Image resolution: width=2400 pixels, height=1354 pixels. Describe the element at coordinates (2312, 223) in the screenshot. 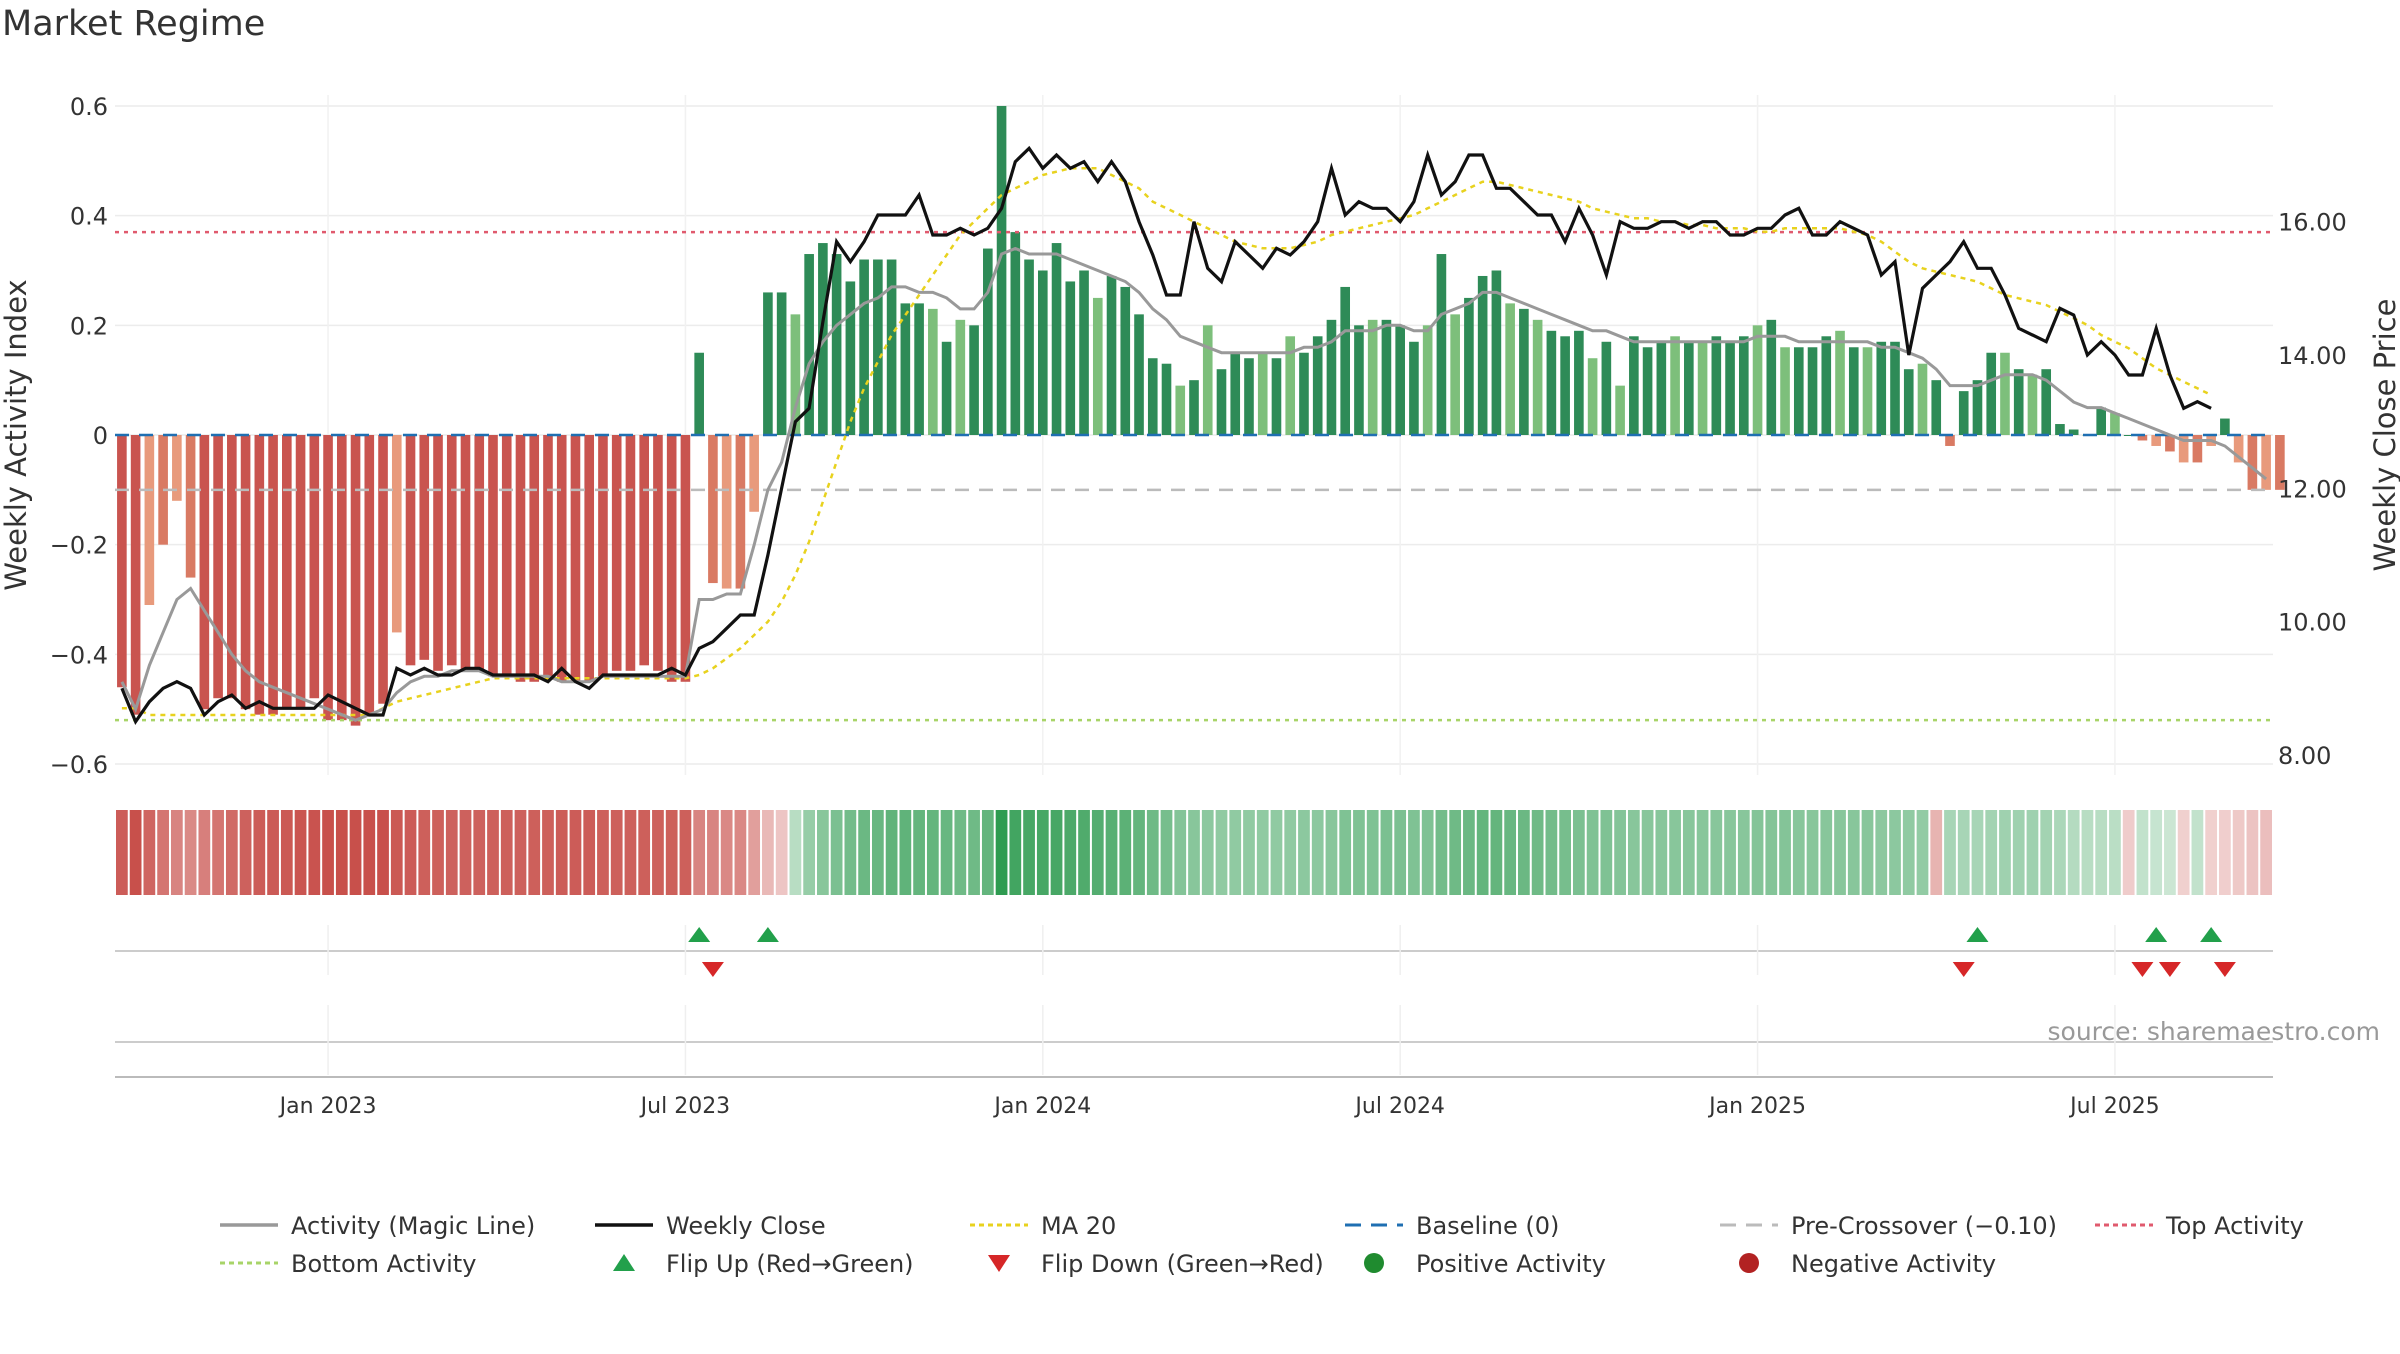

I see `y2-tick-label: 16.00` at that location.